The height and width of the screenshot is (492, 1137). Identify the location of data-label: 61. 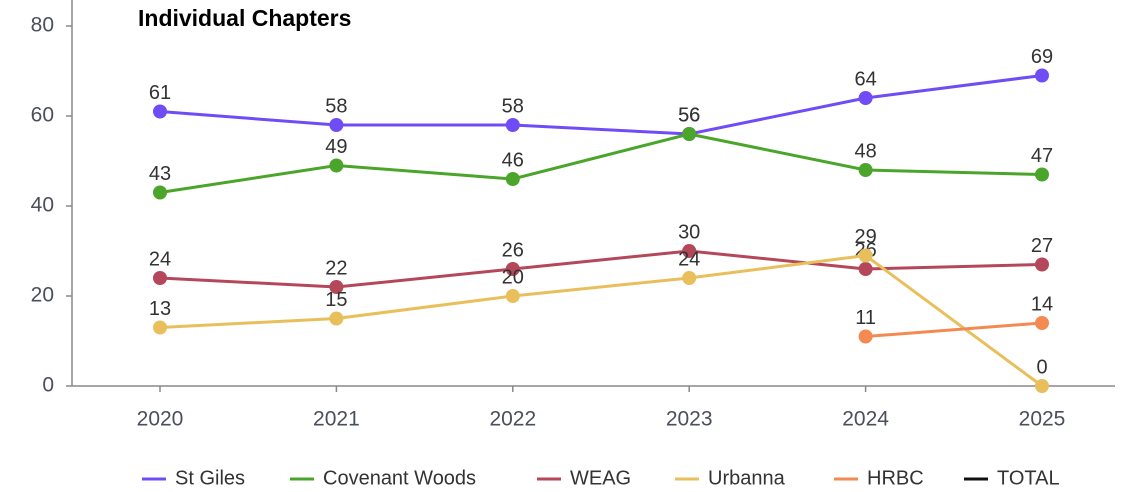
(160, 93).